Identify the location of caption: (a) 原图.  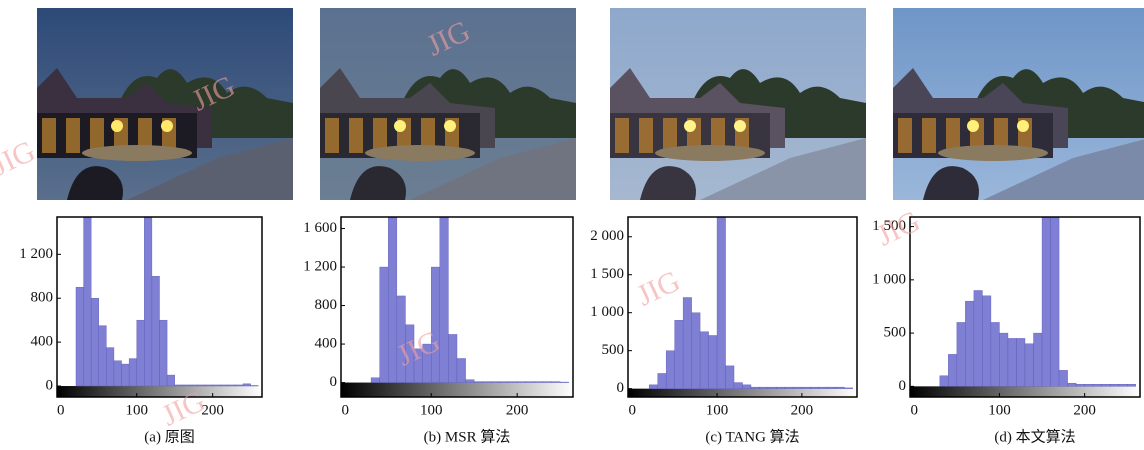
(169, 436).